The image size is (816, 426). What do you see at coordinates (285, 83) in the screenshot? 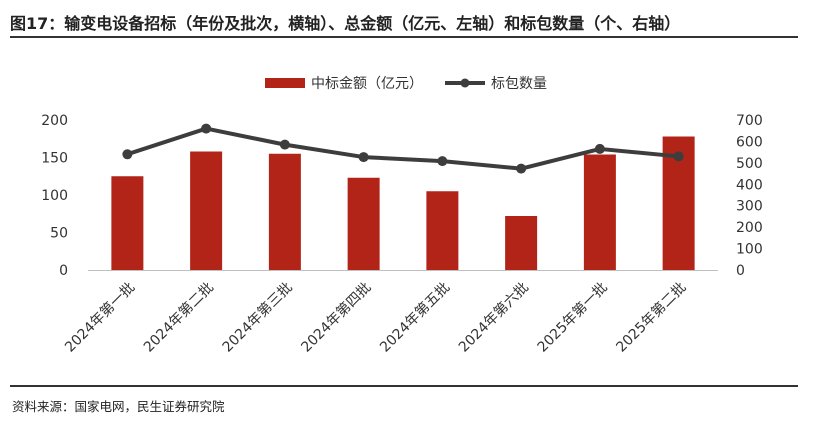
I see `legend-swatch-bar` at bounding box center [285, 83].